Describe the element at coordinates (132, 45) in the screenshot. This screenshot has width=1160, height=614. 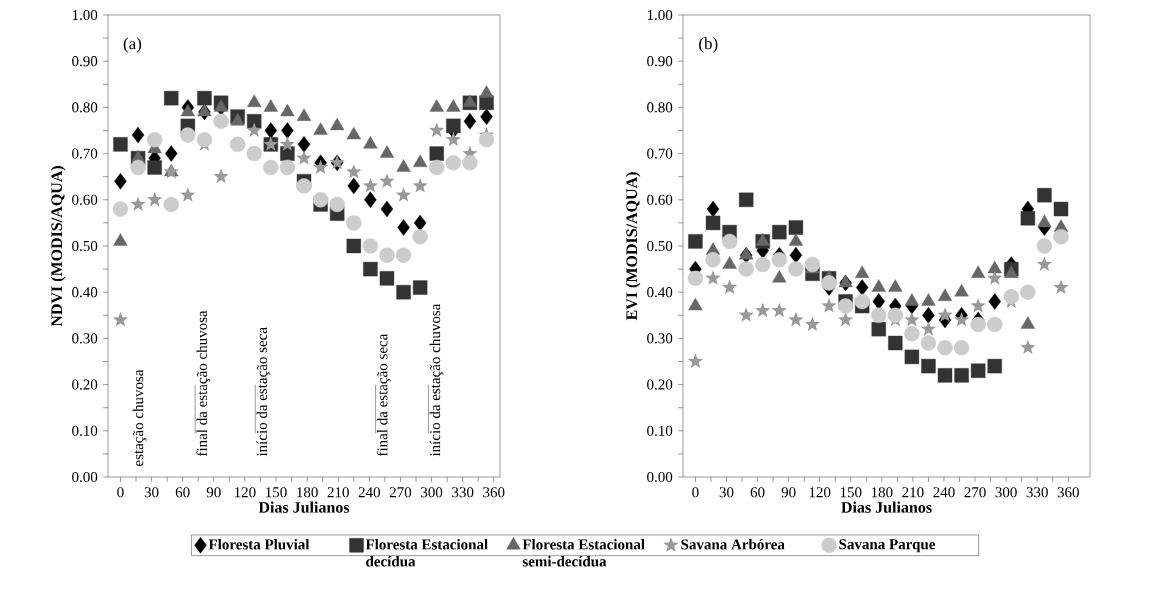
I see `annotation: (a)` at that location.